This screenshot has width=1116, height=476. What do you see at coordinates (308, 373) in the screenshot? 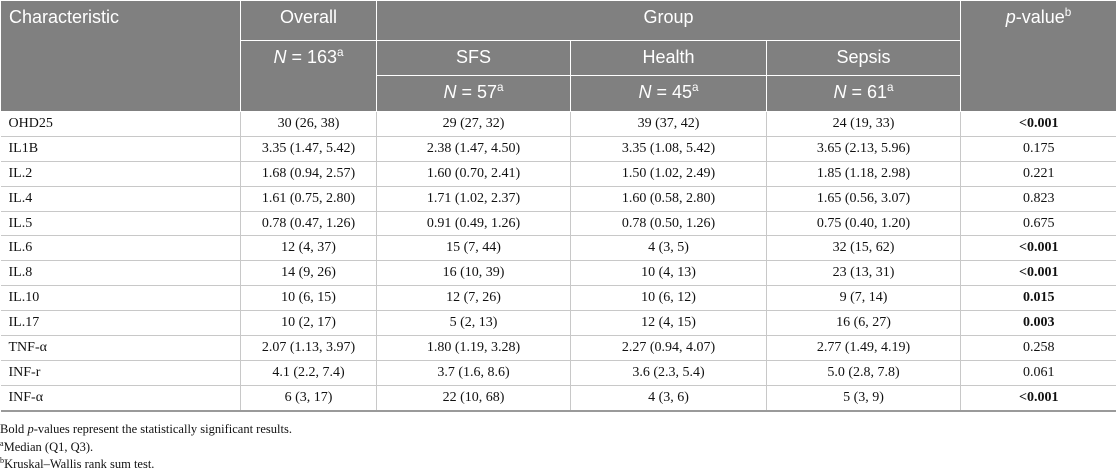
I see `table-cell: 4.1 (2.2, 7.4)` at bounding box center [308, 373].